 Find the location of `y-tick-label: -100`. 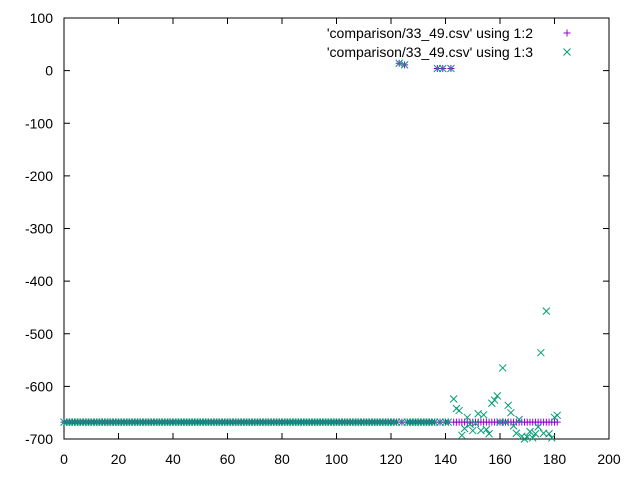

y-tick-label: -100 is located at coordinates (39, 123).